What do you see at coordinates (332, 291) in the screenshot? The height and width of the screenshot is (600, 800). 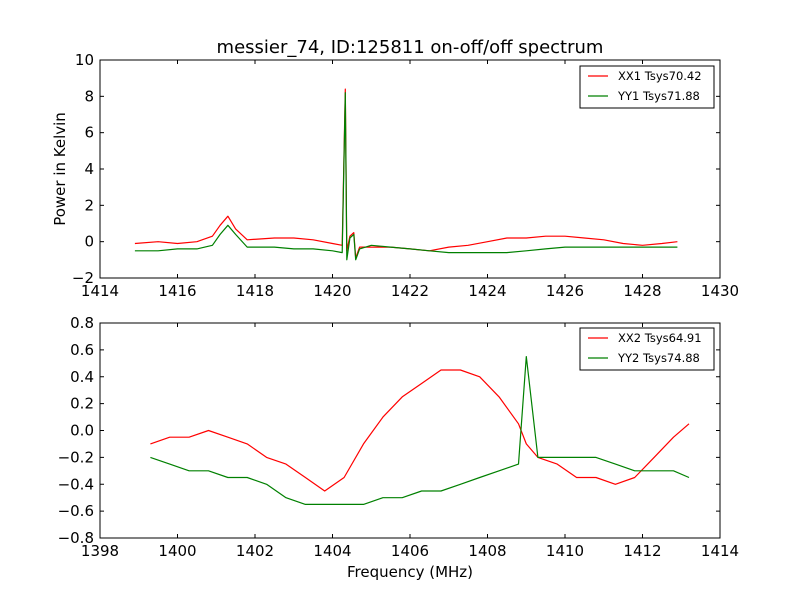 I see `top-x-tick-label: 1420` at bounding box center [332, 291].